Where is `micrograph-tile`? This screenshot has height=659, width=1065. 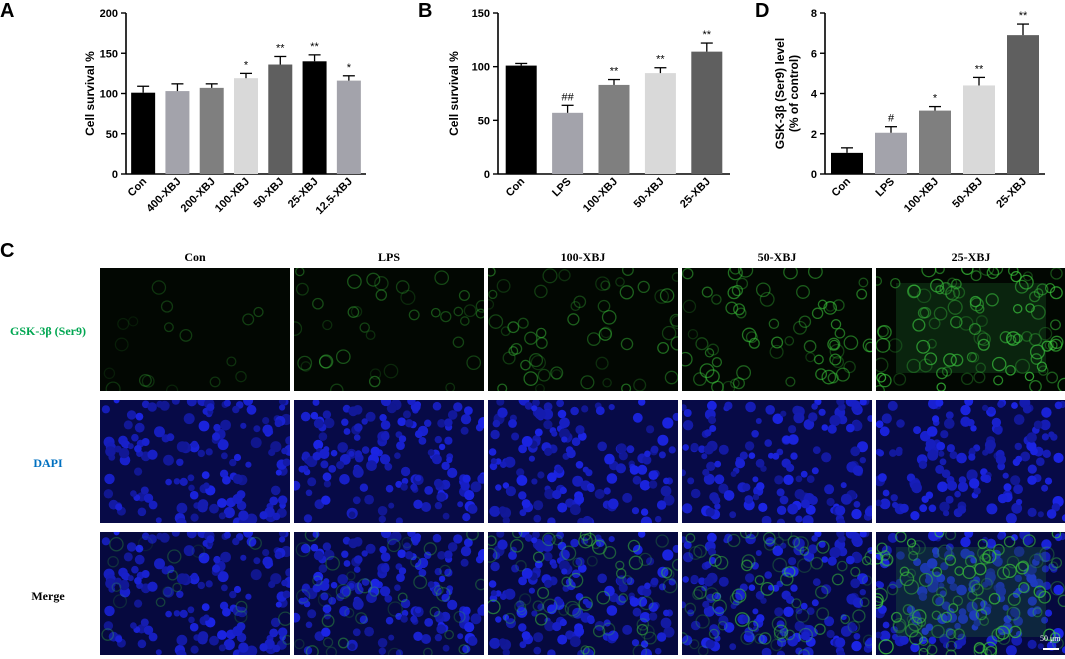 micrograph-tile is located at coordinates (389, 461).